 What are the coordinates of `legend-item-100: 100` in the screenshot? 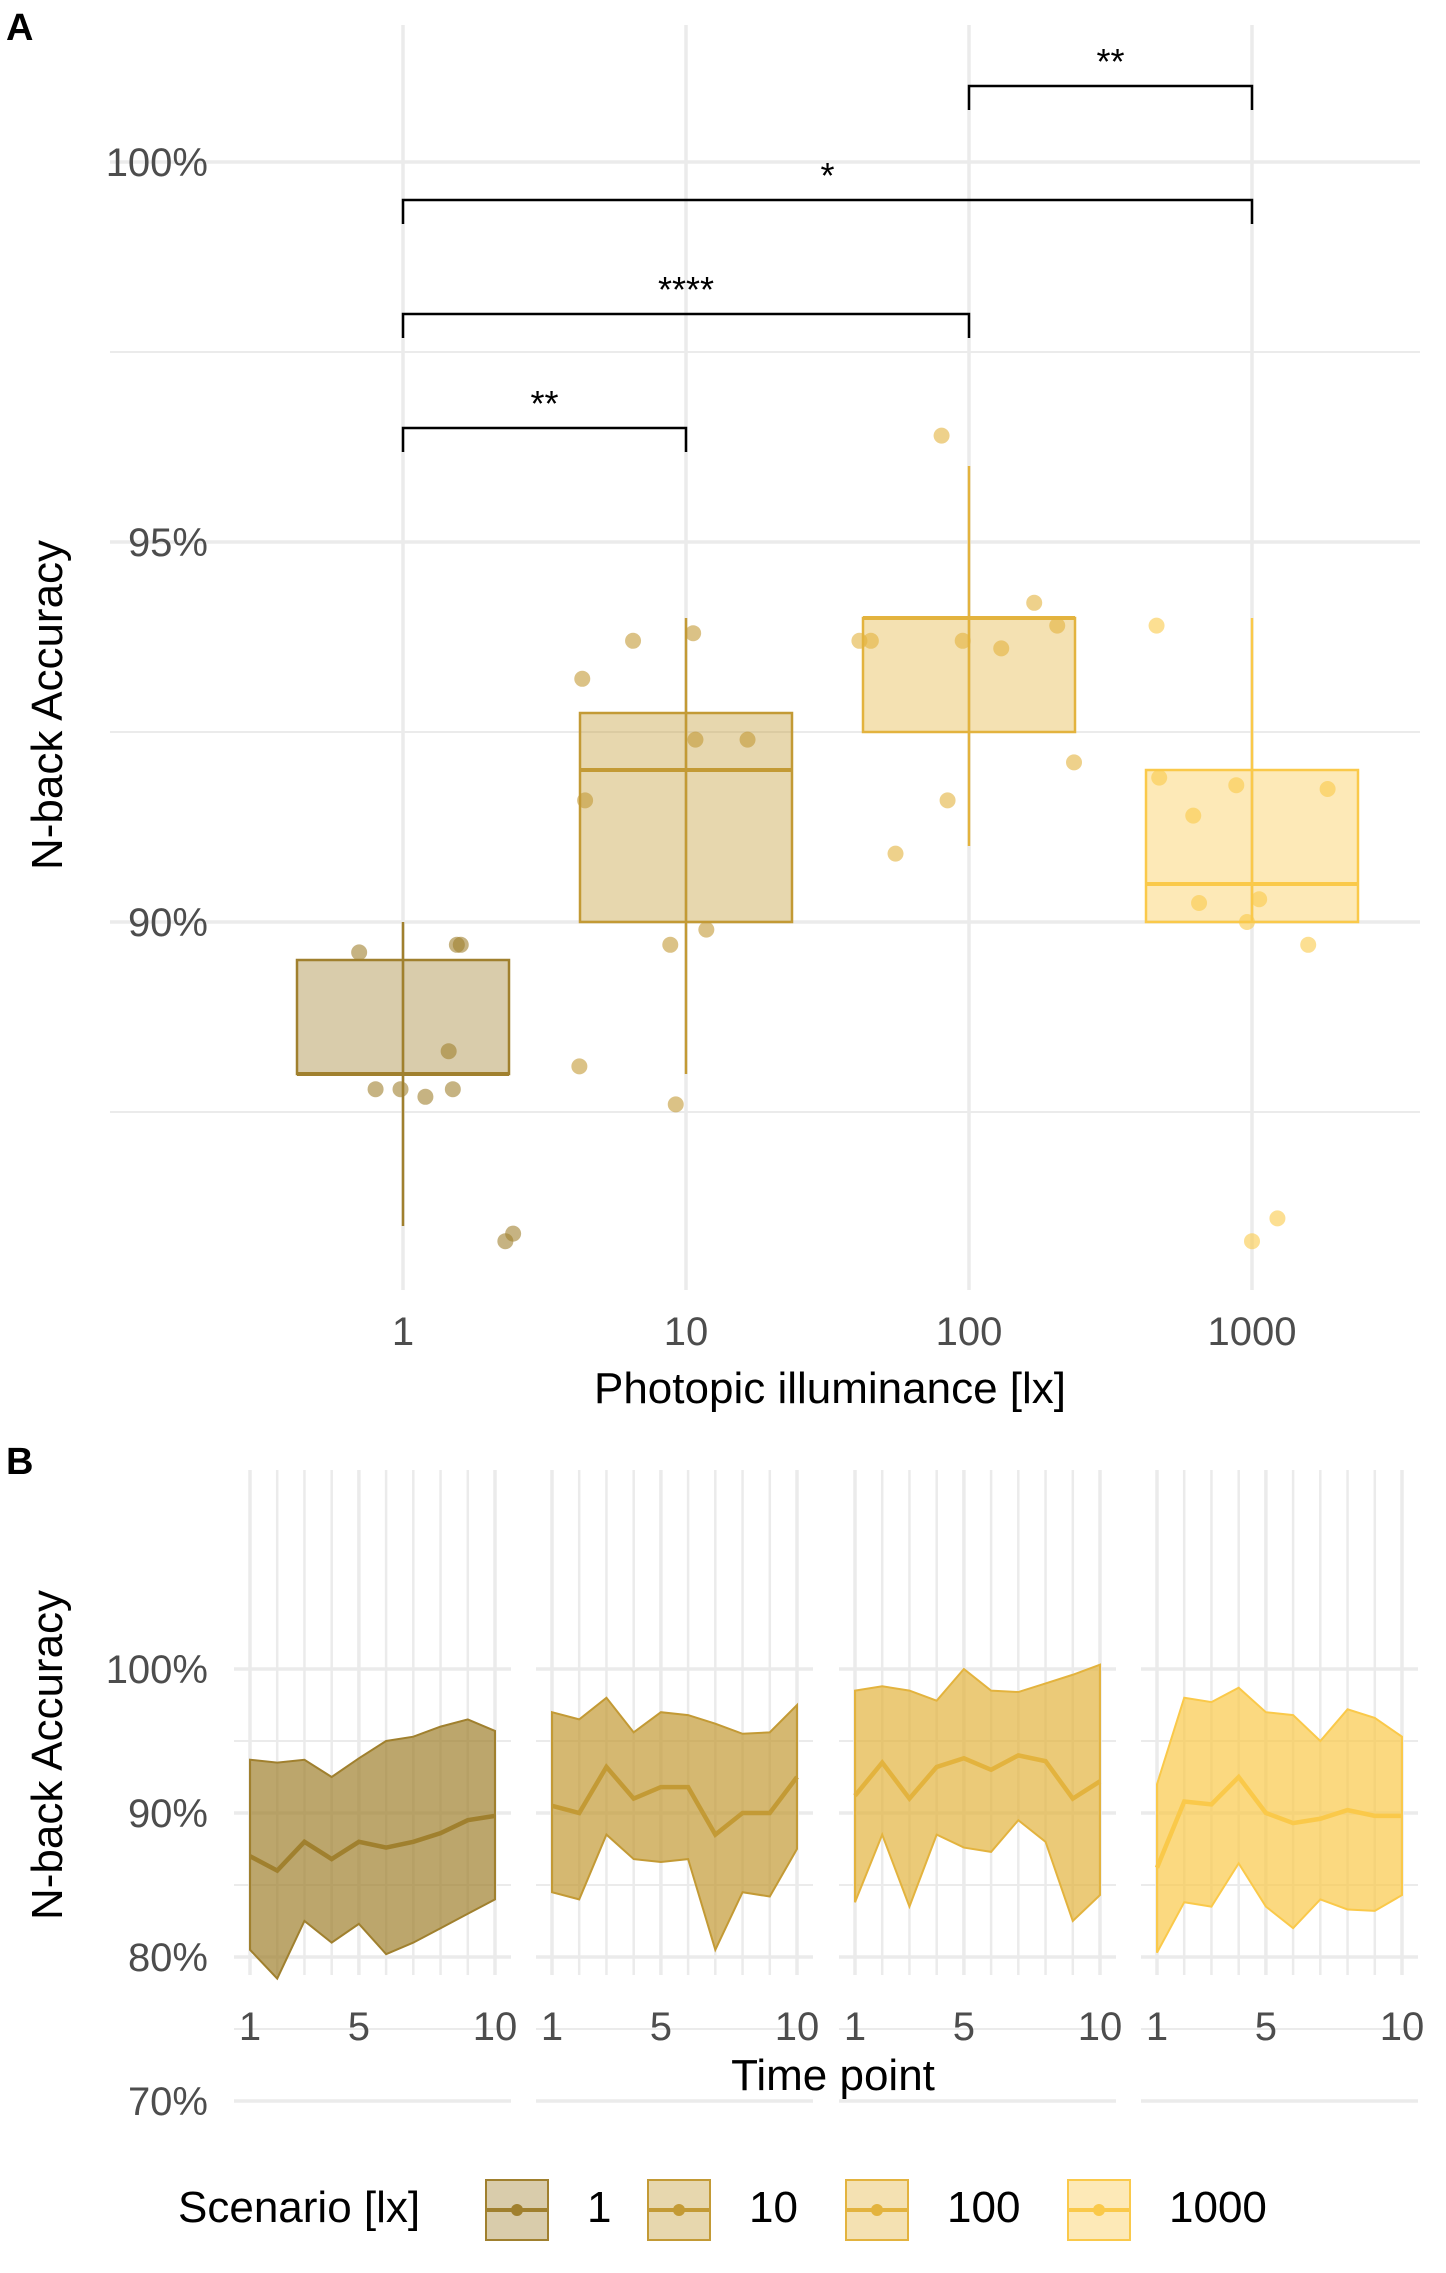 It's located at (932, 2210).